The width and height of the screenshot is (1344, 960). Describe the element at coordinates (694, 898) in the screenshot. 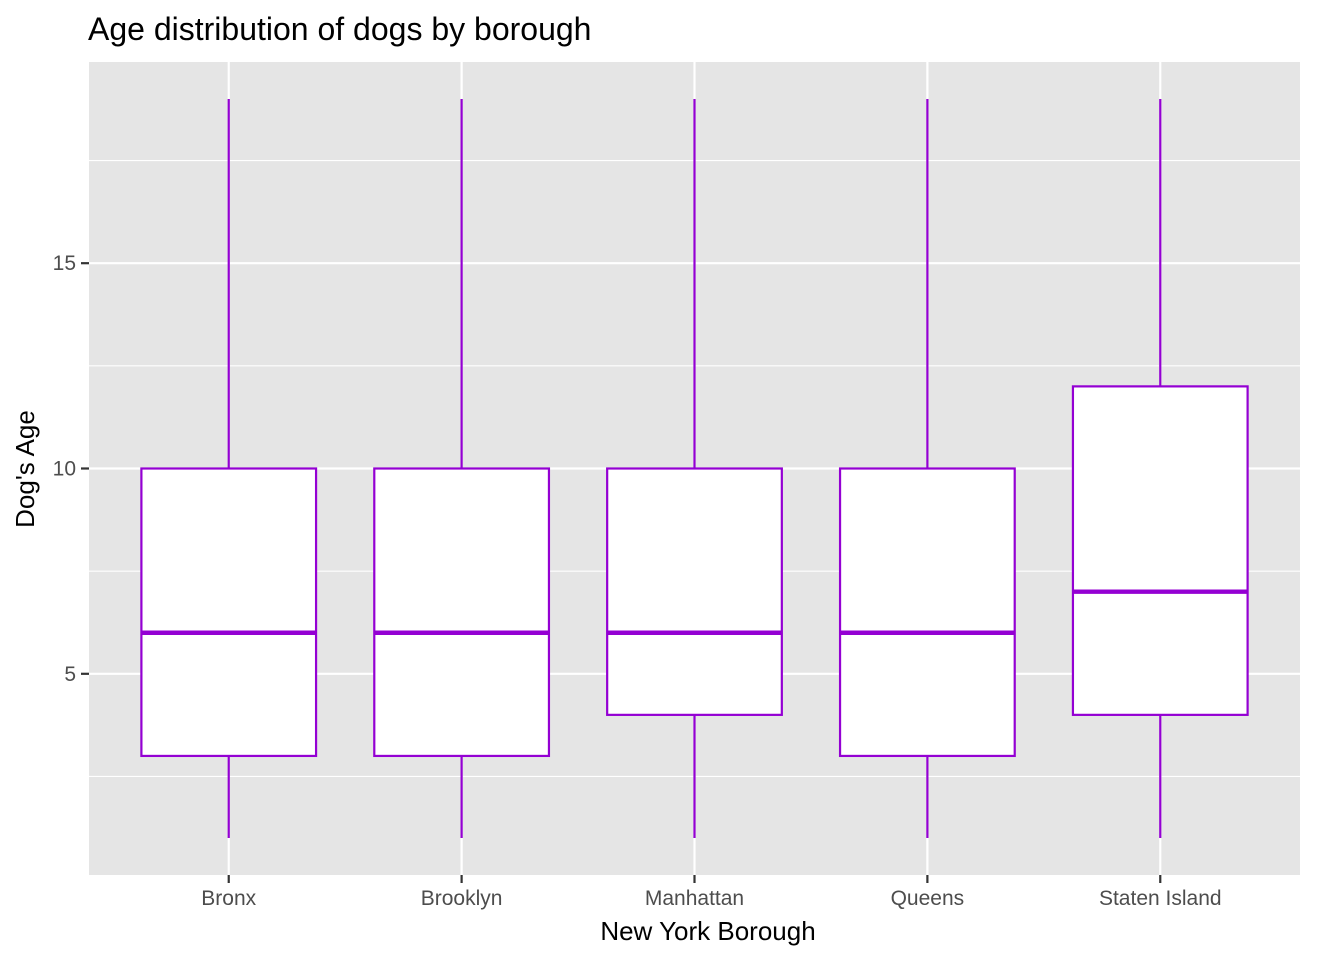

I see `x-tick-label-2: Manhattan` at that location.